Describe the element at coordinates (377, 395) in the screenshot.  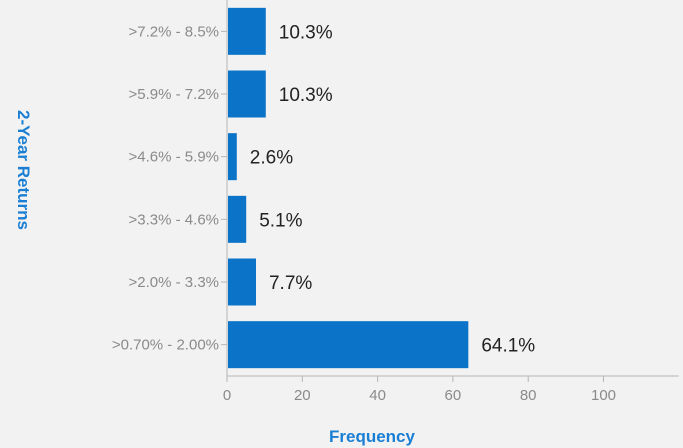
I see `x-tick-label: 40` at that location.